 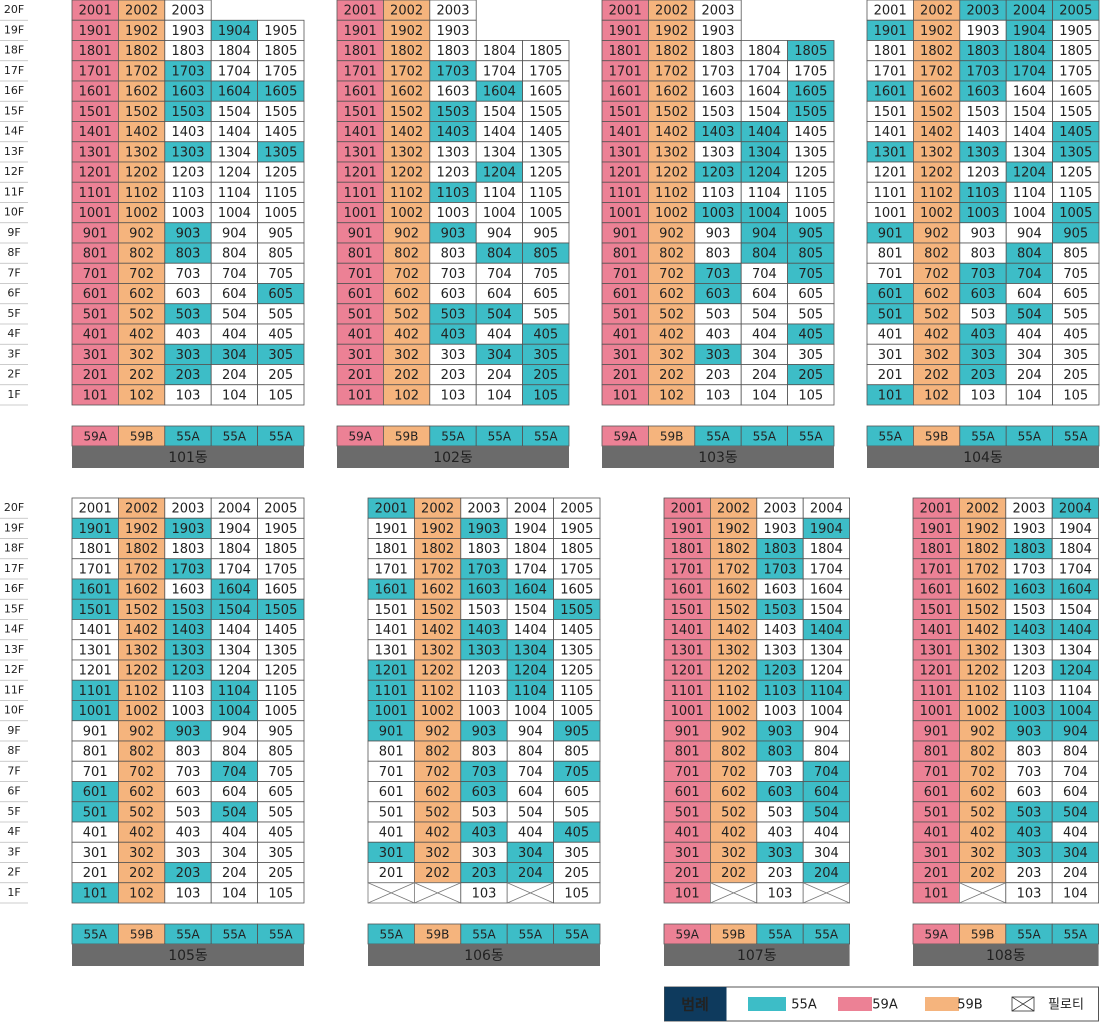 What do you see at coordinates (234, 152) in the screenshot?
I see `unit-number: 1304` at bounding box center [234, 152].